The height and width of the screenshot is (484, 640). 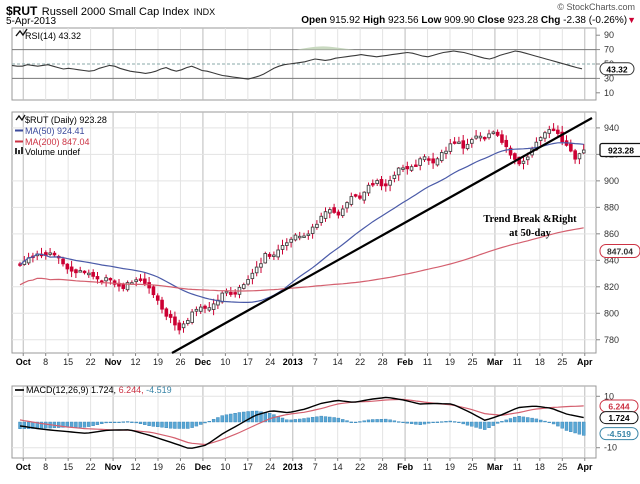 I want to click on price-y-tick: 820, so click(x=611, y=287).